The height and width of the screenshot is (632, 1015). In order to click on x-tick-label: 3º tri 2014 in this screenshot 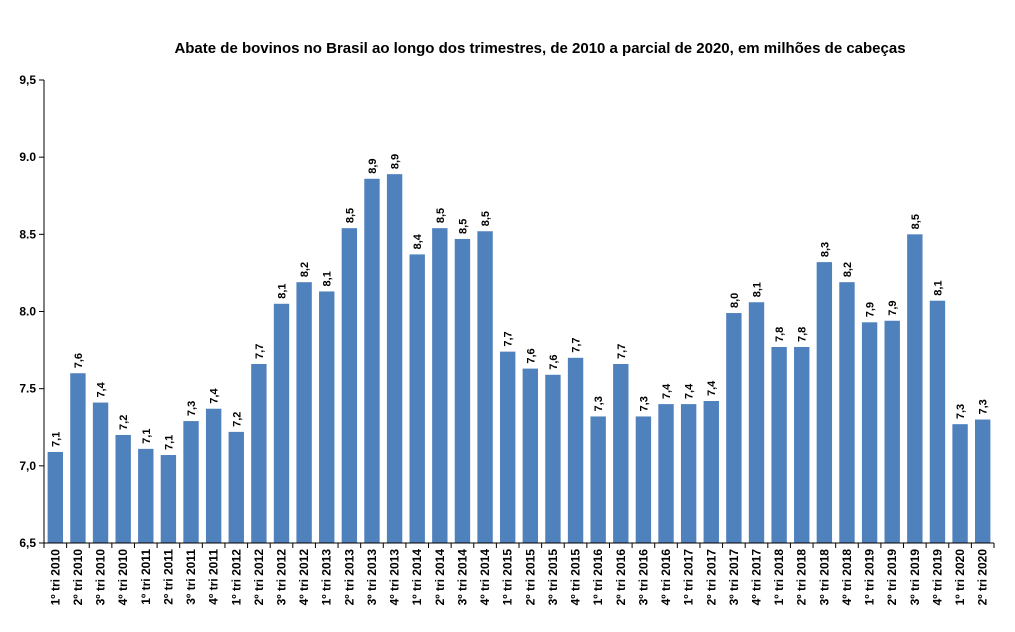, I will do `click(462, 577)`.